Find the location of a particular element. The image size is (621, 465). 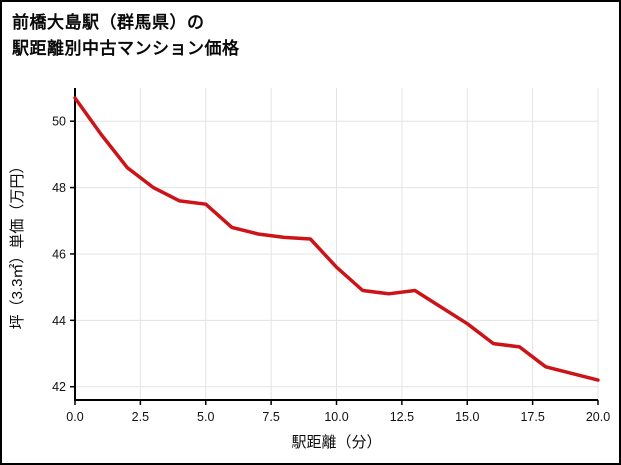

x-tick-label: 12.5 is located at coordinates (402, 417).